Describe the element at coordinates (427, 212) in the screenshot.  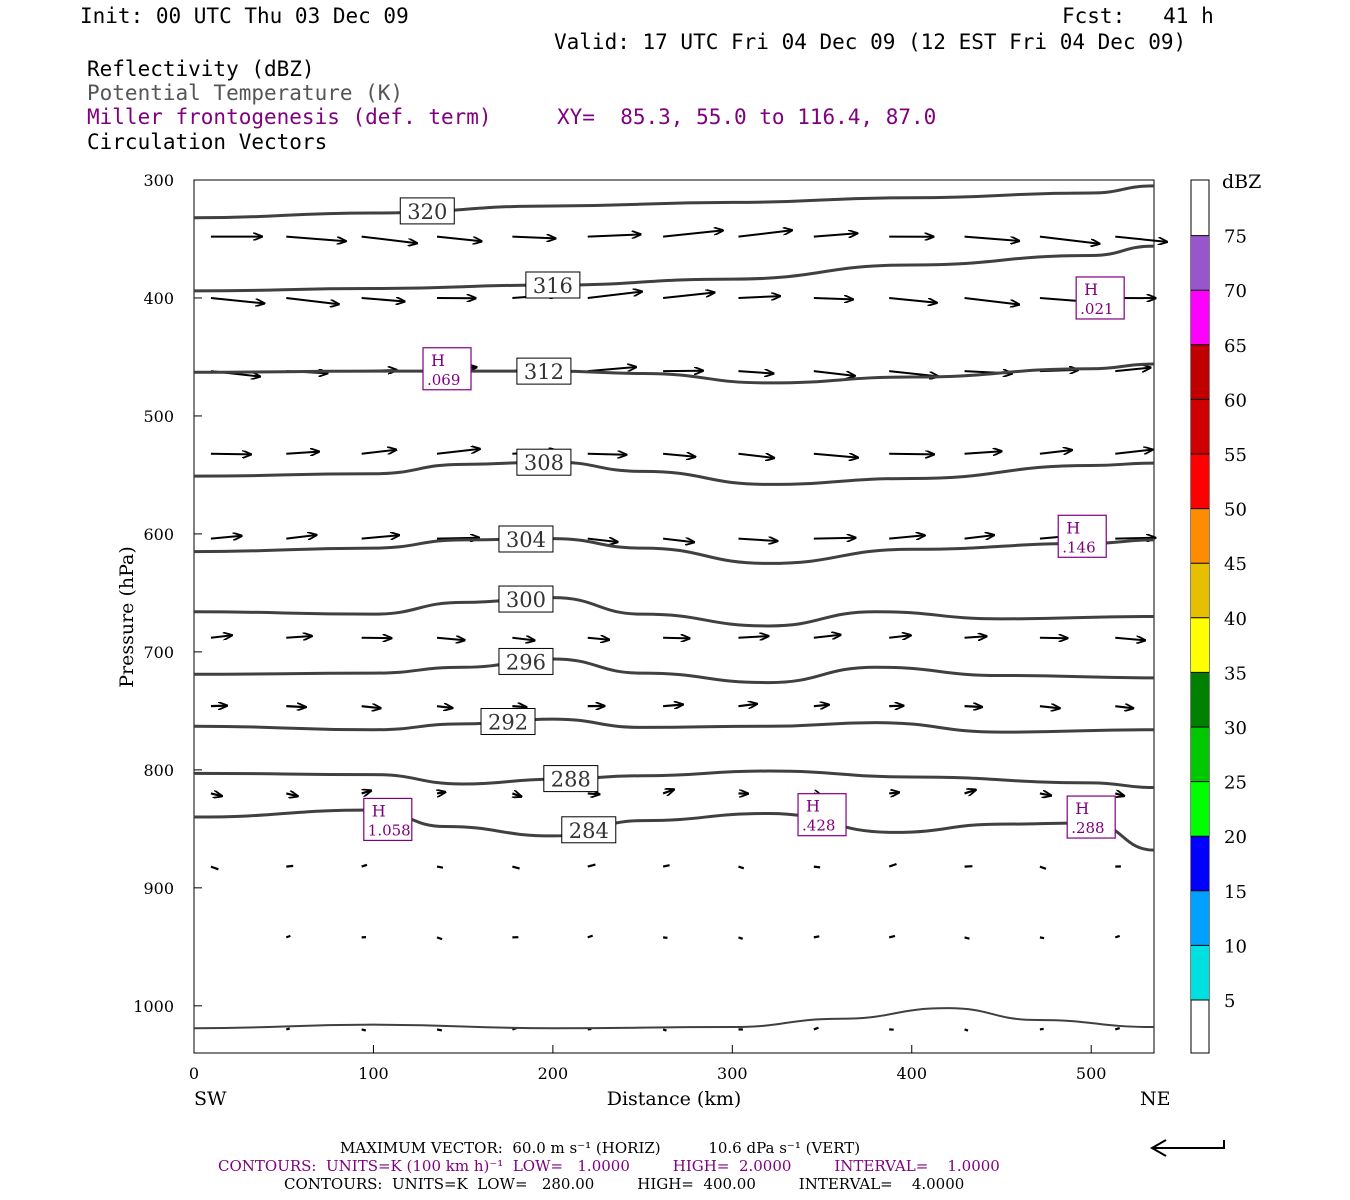
I see `contour-label: 320` at that location.